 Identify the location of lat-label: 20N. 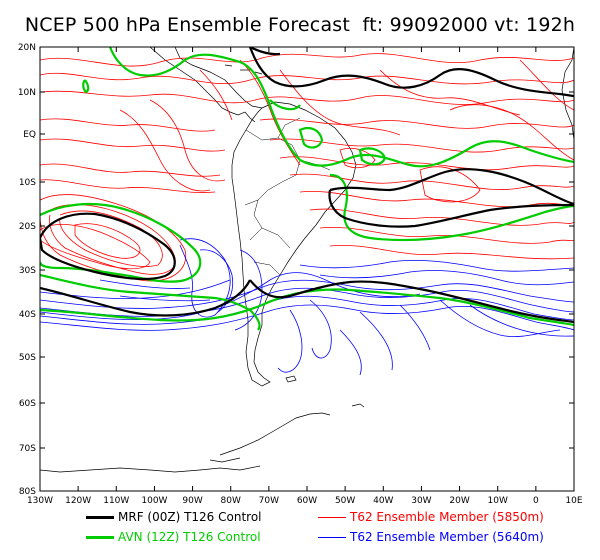
(27, 48).